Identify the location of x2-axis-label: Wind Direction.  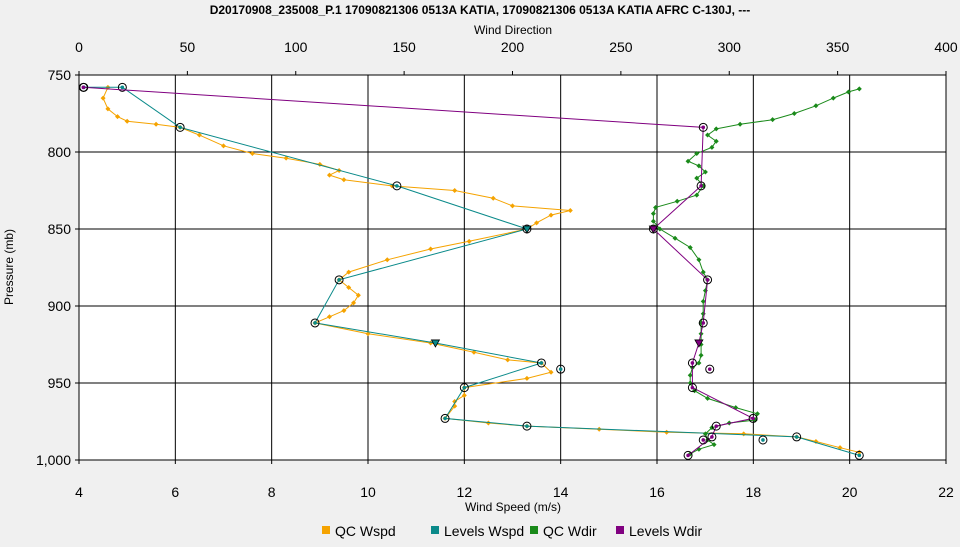
(513, 30).